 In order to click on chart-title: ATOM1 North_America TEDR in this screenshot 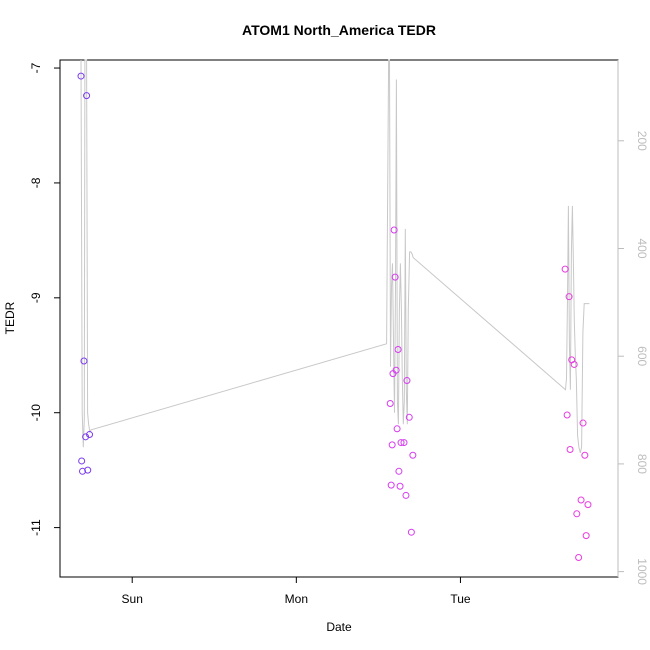, I will do `click(339, 30)`.